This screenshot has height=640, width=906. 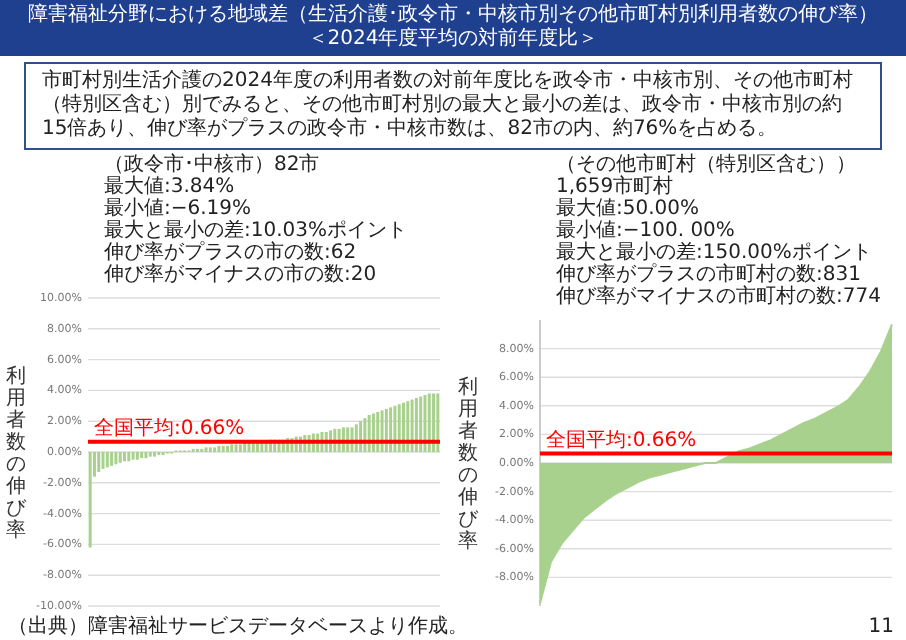 I want to click on text: 伸び率がプラスの市の数:62, so click(x=231, y=253).